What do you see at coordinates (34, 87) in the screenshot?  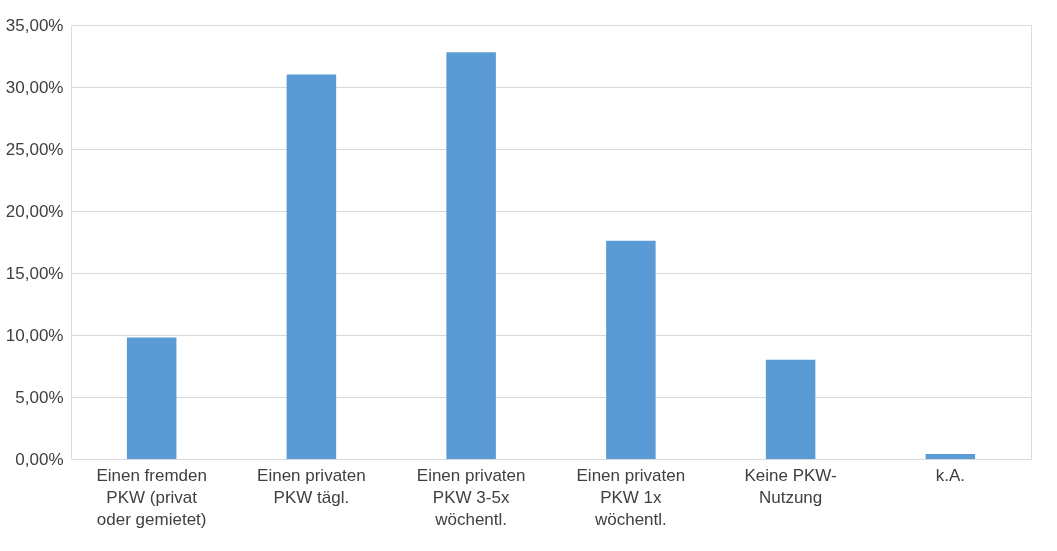 I see `y-tick-label: 30,00%` at bounding box center [34, 87].